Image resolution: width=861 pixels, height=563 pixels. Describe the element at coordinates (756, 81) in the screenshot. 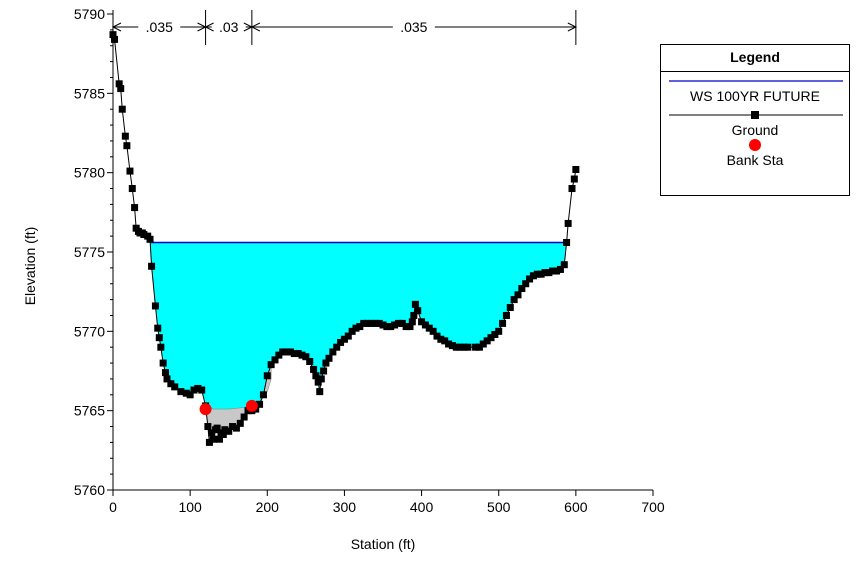

I see `legend-ws-line` at that location.